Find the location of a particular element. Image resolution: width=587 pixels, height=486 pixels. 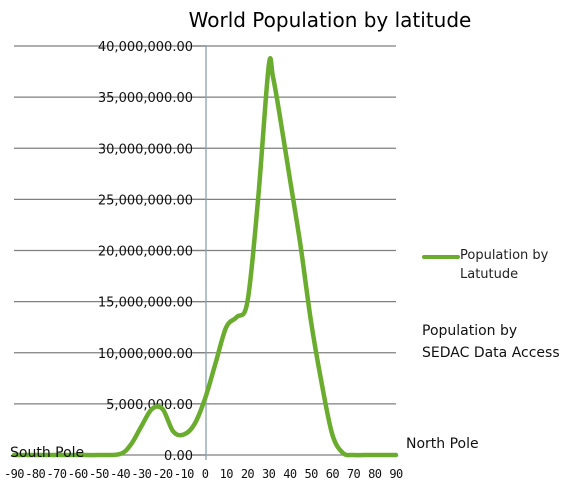

y-tick-label: 0.00 is located at coordinates (178, 456).